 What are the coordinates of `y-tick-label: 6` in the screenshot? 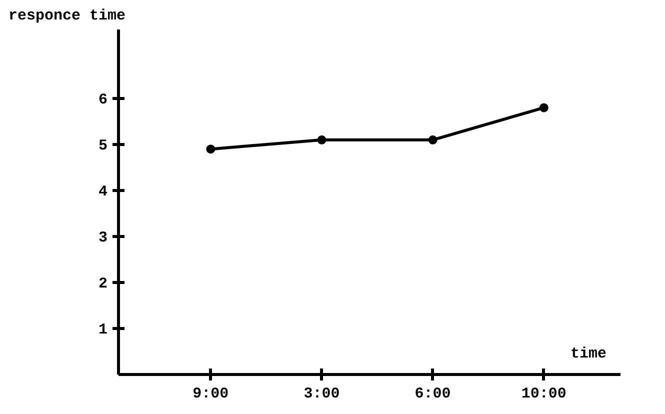 It's located at (103, 100).